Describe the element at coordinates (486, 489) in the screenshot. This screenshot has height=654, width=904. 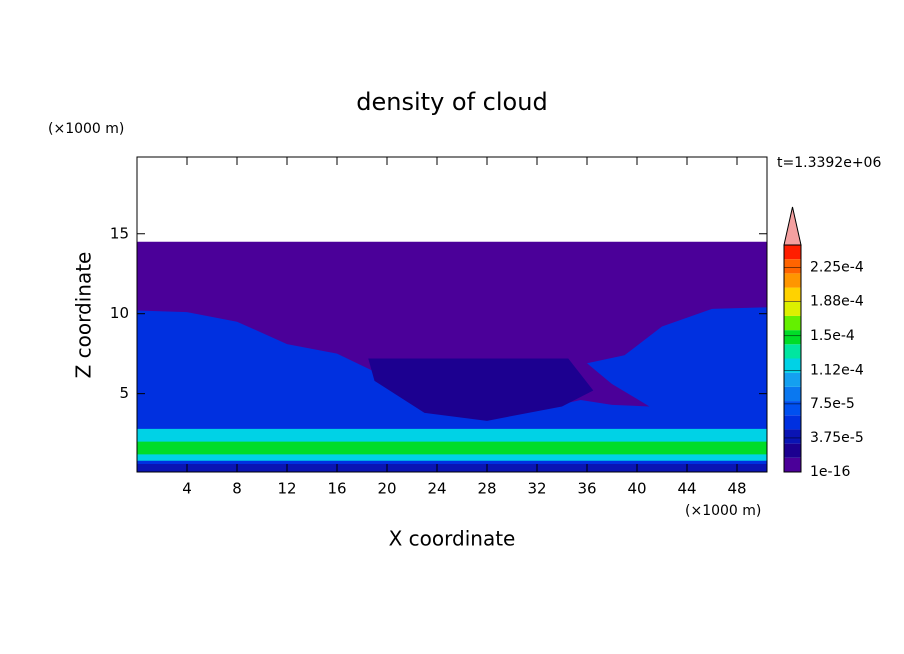
I see `x-tick-label: 28` at that location.